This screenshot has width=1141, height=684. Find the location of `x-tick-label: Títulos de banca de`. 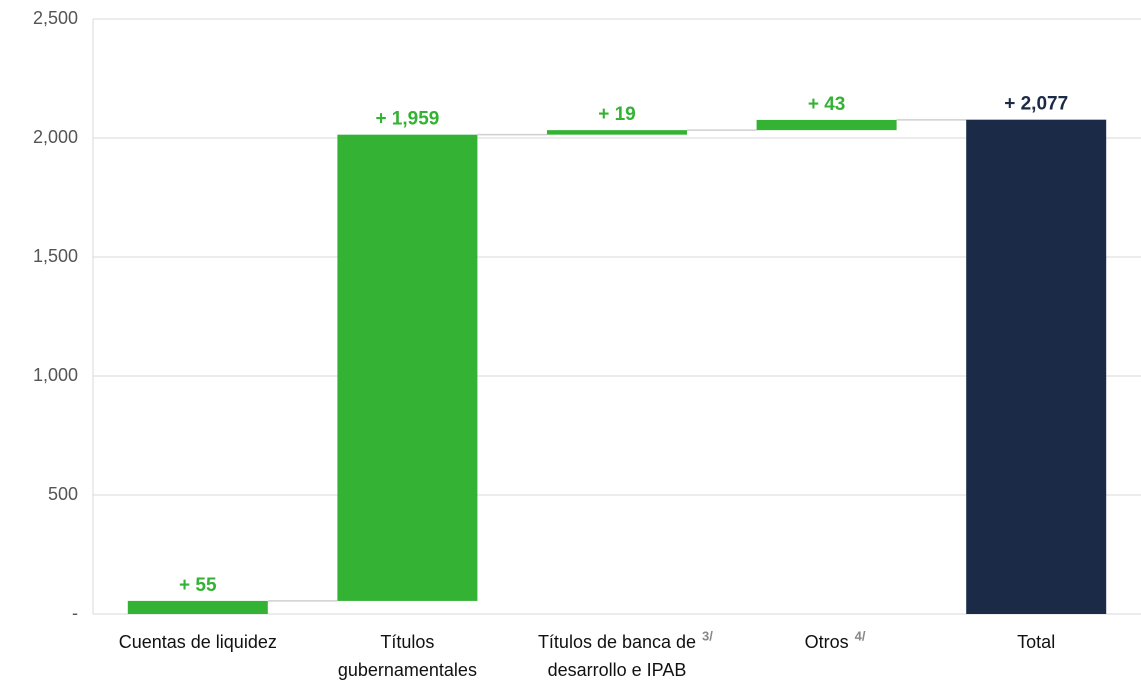

x-tick-label: Títulos de banca de is located at coordinates (617, 642).